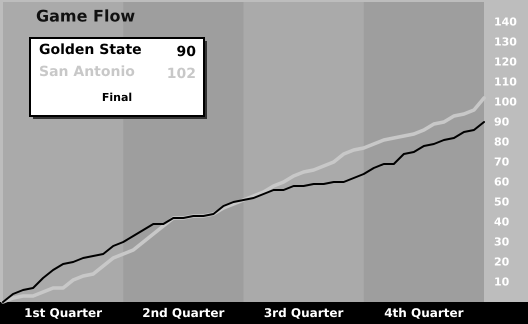 This screenshot has height=324, width=528. Describe the element at coordinates (183, 313) in the screenshot. I see `x-tick-label: 2nd Quarter` at that location.